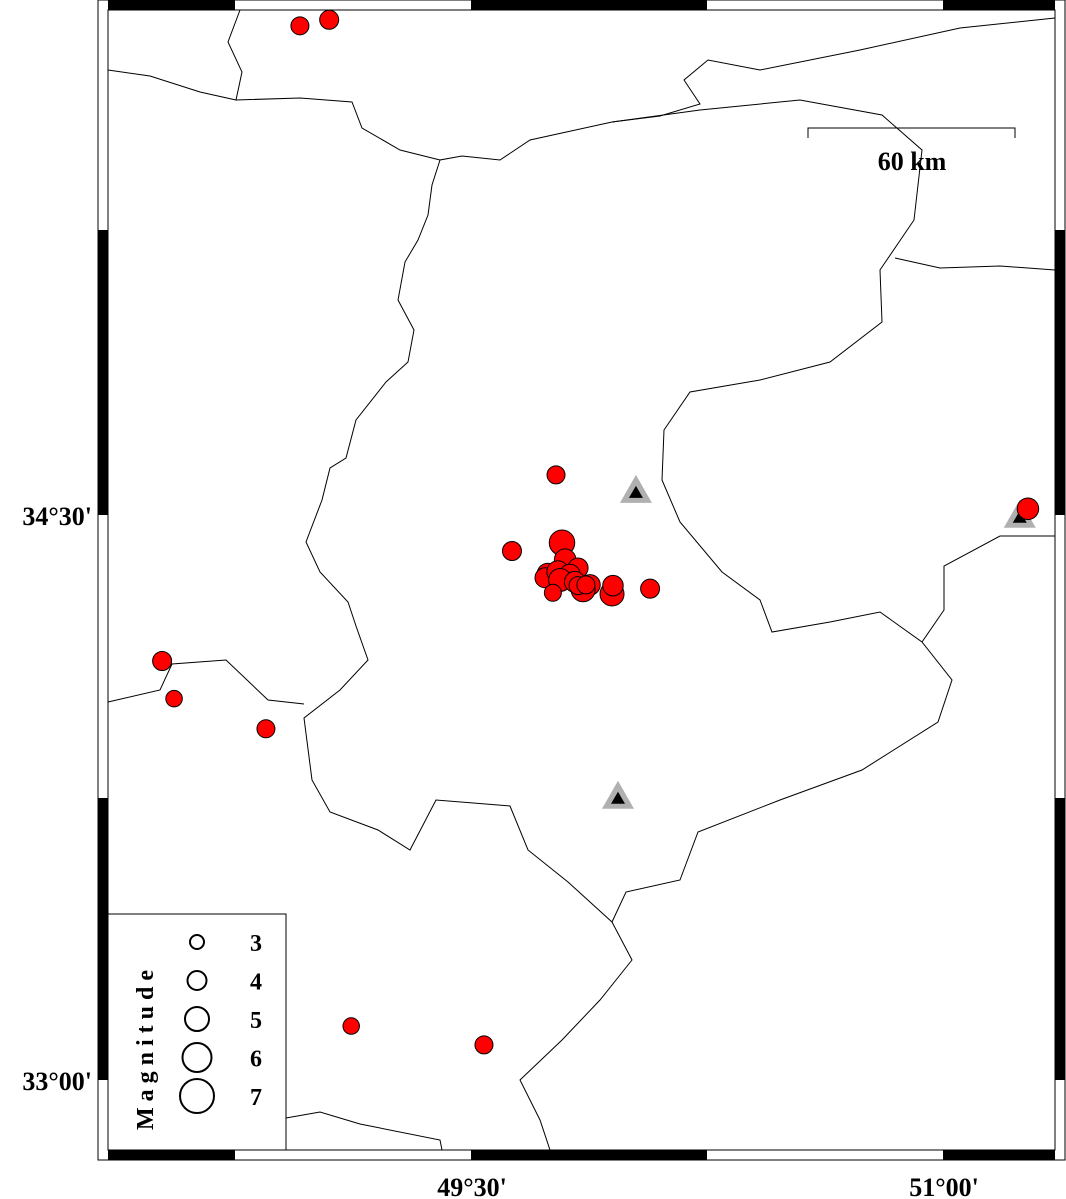  What do you see at coordinates (576, 1036) in the screenshot?
I see `south-boundary` at bounding box center [576, 1036].